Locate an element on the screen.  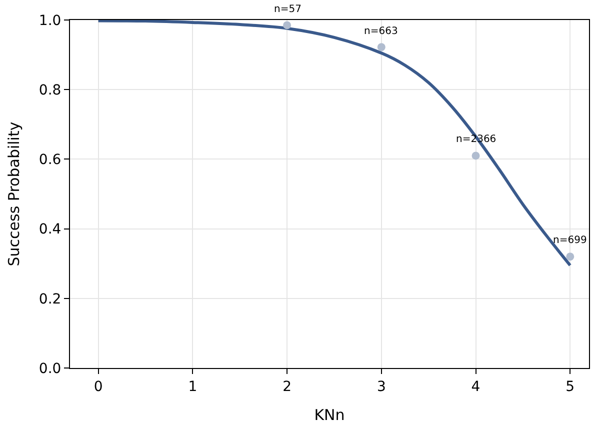
x-axis-title: KNn is located at coordinates (329, 415).